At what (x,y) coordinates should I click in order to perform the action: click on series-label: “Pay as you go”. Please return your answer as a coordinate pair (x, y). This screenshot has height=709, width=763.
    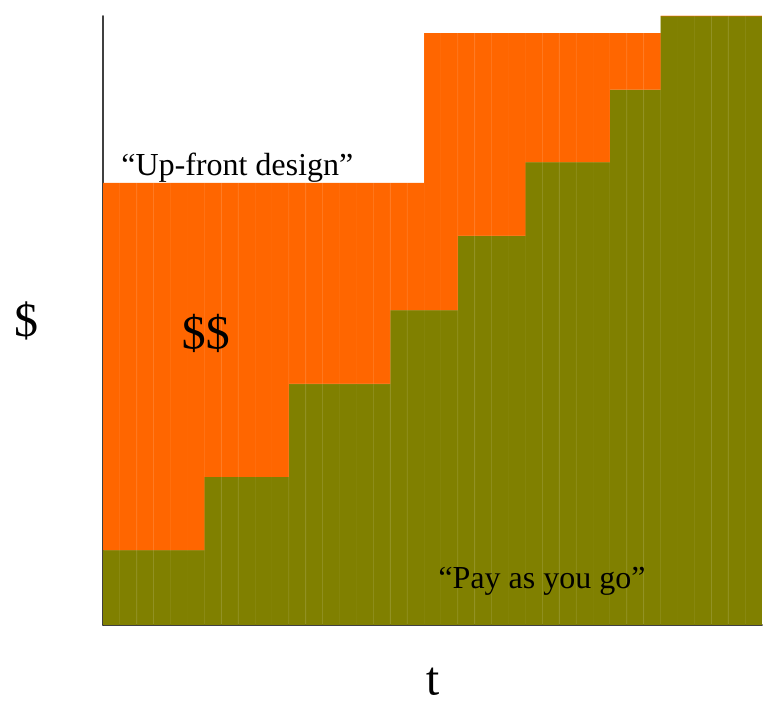
    Looking at the image, I should click on (542, 577).